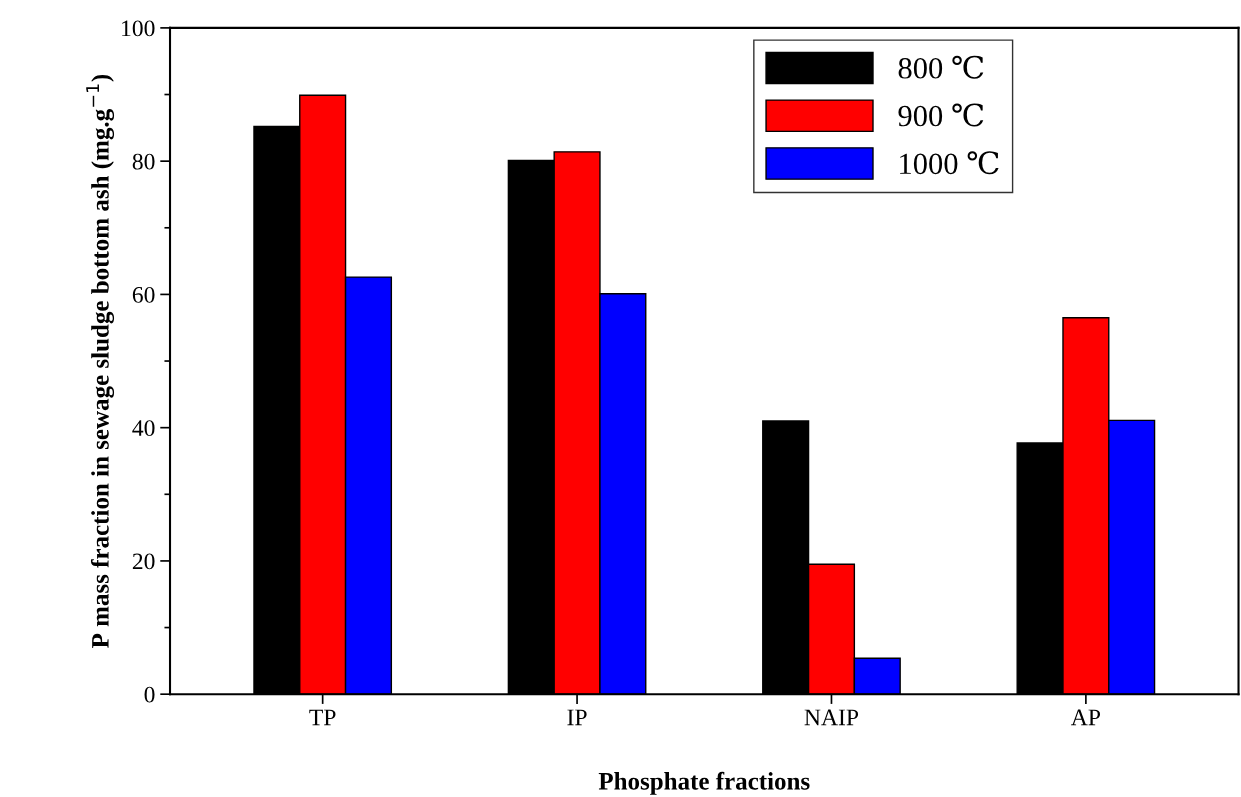 The width and height of the screenshot is (1241, 797). What do you see at coordinates (941, 115) in the screenshot?
I see `legend-label: 900 ℃` at bounding box center [941, 115].